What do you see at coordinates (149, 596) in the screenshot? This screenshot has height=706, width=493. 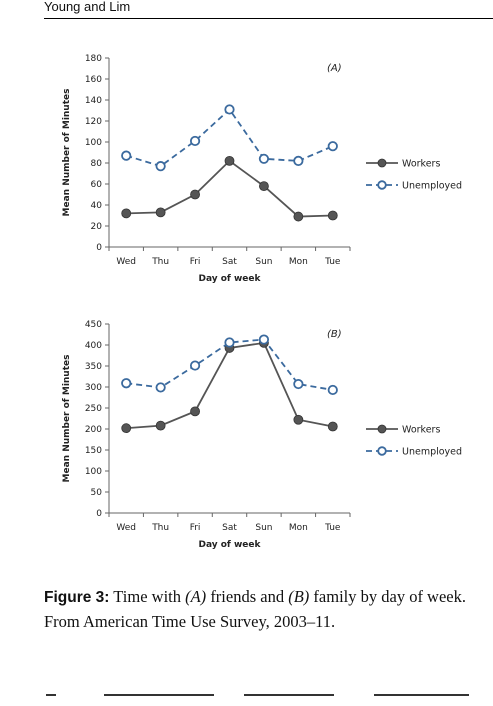 I see `caption-part: Time with` at bounding box center [149, 596].